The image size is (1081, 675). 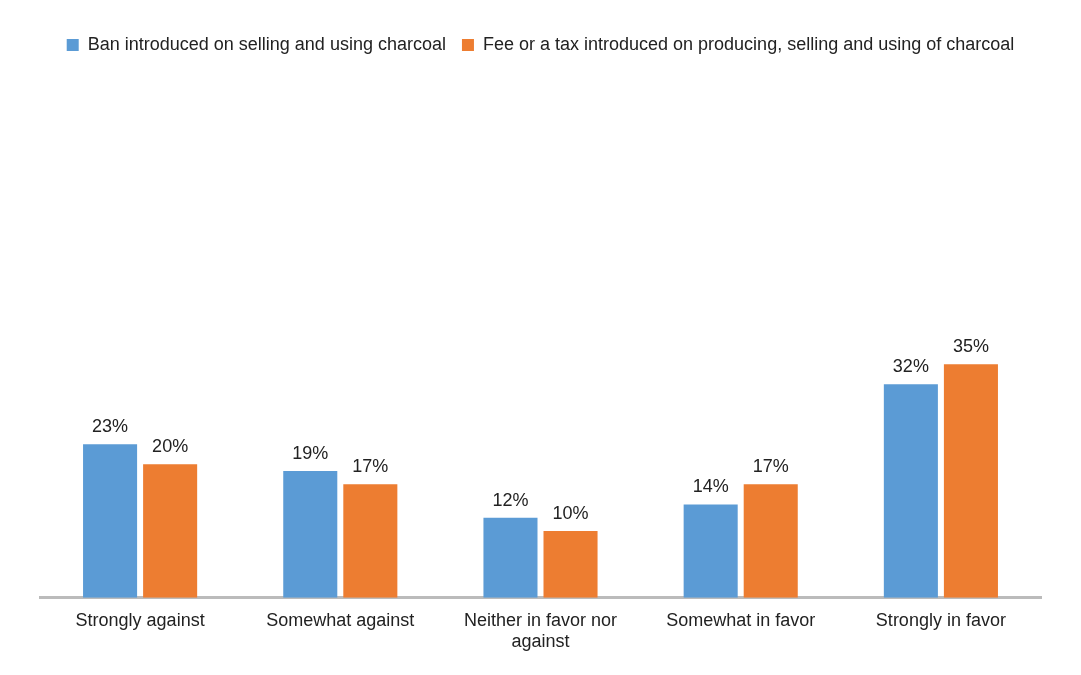 I want to click on data-label: 20%, so click(x=170, y=446).